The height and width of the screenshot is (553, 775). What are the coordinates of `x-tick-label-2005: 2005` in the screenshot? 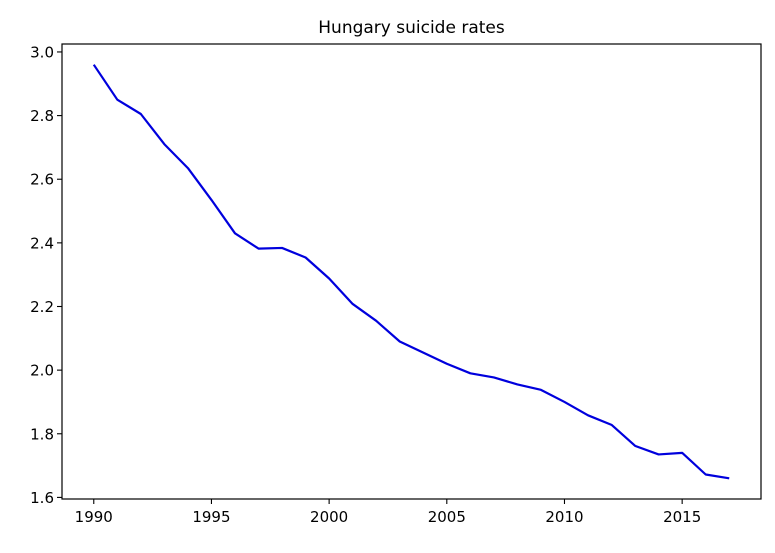 It's located at (447, 517).